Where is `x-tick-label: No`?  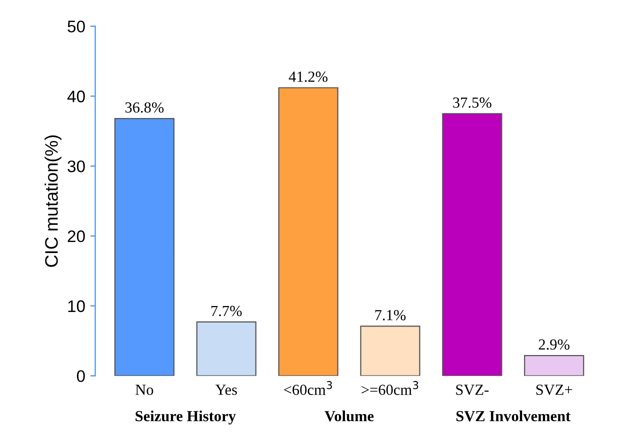 x-tick-label: No is located at coordinates (145, 389).